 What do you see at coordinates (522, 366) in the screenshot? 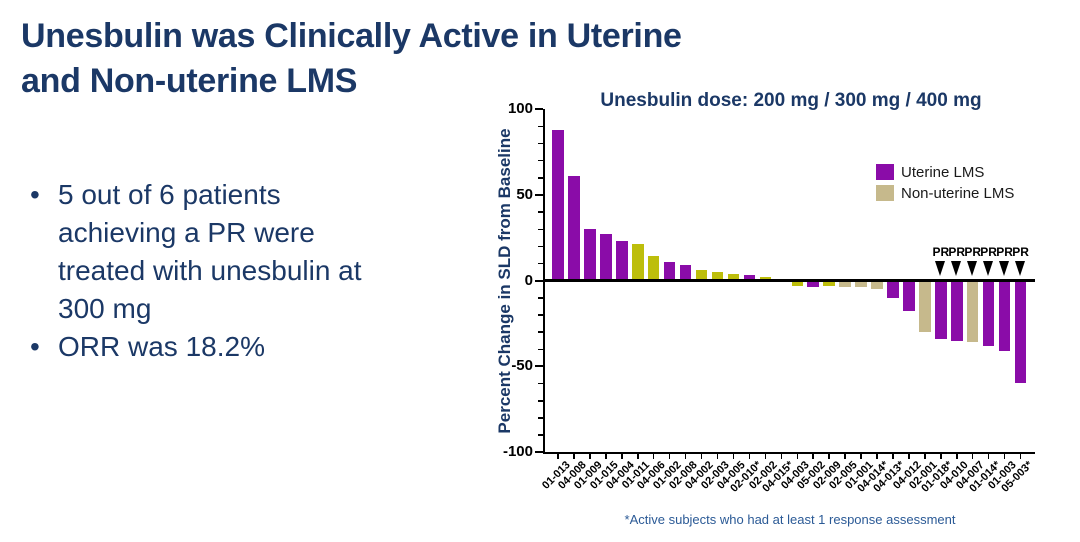
I see `y-tick-label: -50` at bounding box center [522, 366].